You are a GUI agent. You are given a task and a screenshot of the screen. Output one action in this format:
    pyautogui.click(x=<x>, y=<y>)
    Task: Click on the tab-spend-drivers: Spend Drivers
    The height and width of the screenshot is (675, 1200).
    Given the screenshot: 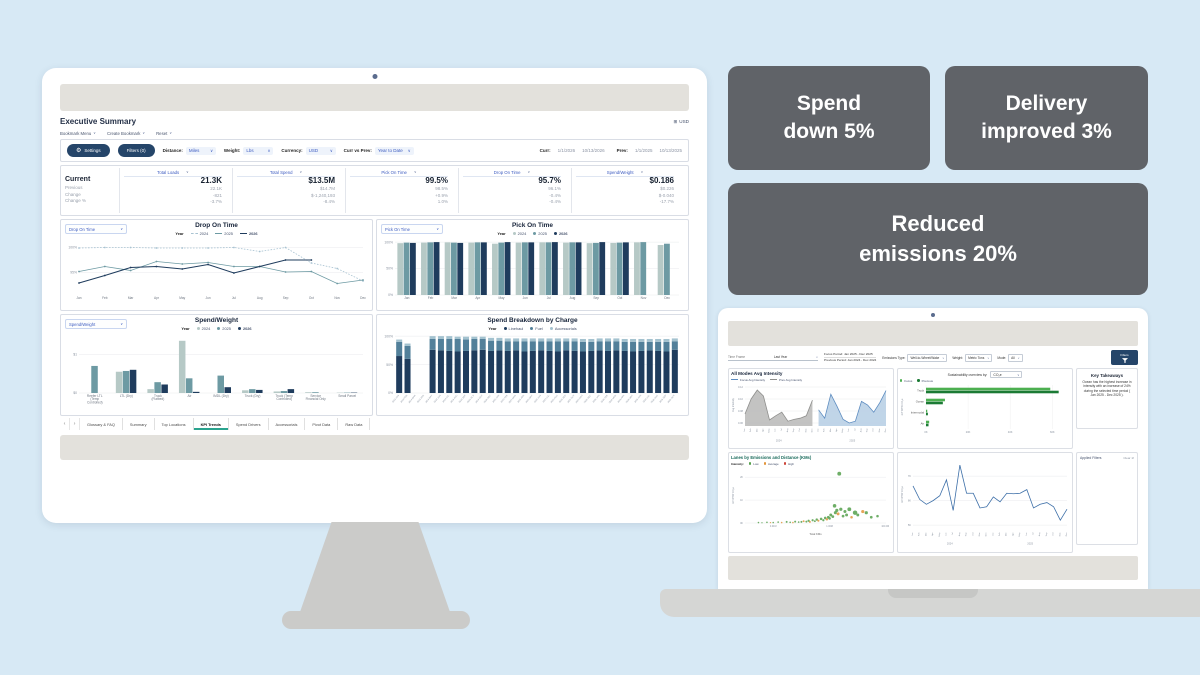 What is the action you would take?
    pyautogui.click(x=249, y=424)
    